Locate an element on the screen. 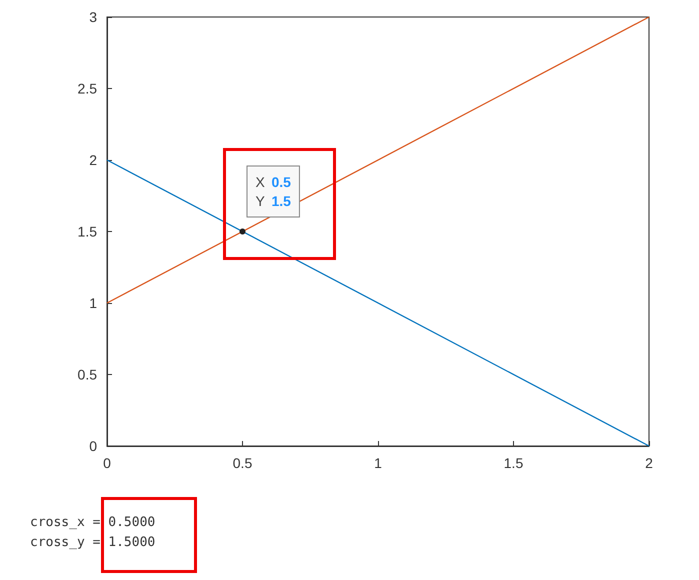  y-tick-label: 0 is located at coordinates (93, 446).